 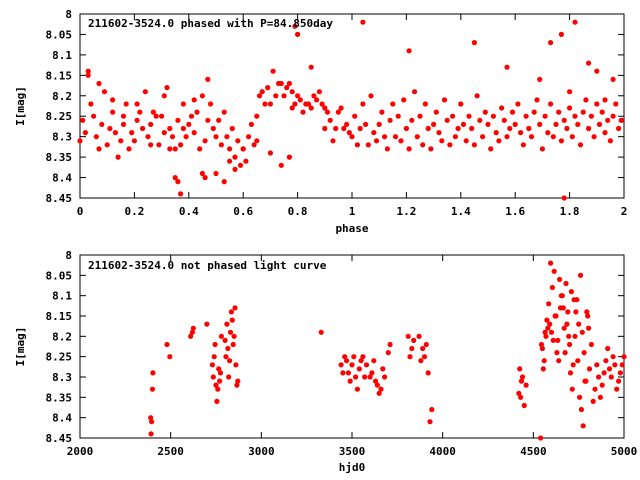 I want to click on y-tick-label: 8.1, so click(x=62, y=296).